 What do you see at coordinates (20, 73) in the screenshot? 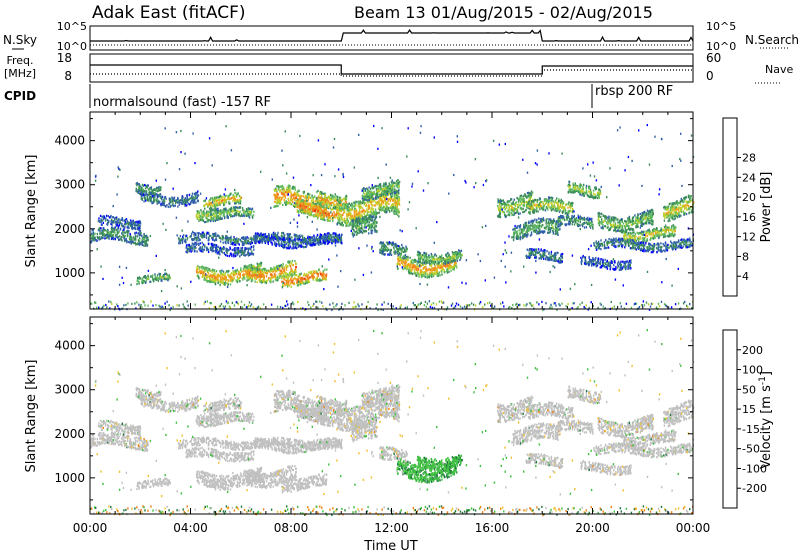
I see `freq-label-2: [MHz]` at bounding box center [20, 73].